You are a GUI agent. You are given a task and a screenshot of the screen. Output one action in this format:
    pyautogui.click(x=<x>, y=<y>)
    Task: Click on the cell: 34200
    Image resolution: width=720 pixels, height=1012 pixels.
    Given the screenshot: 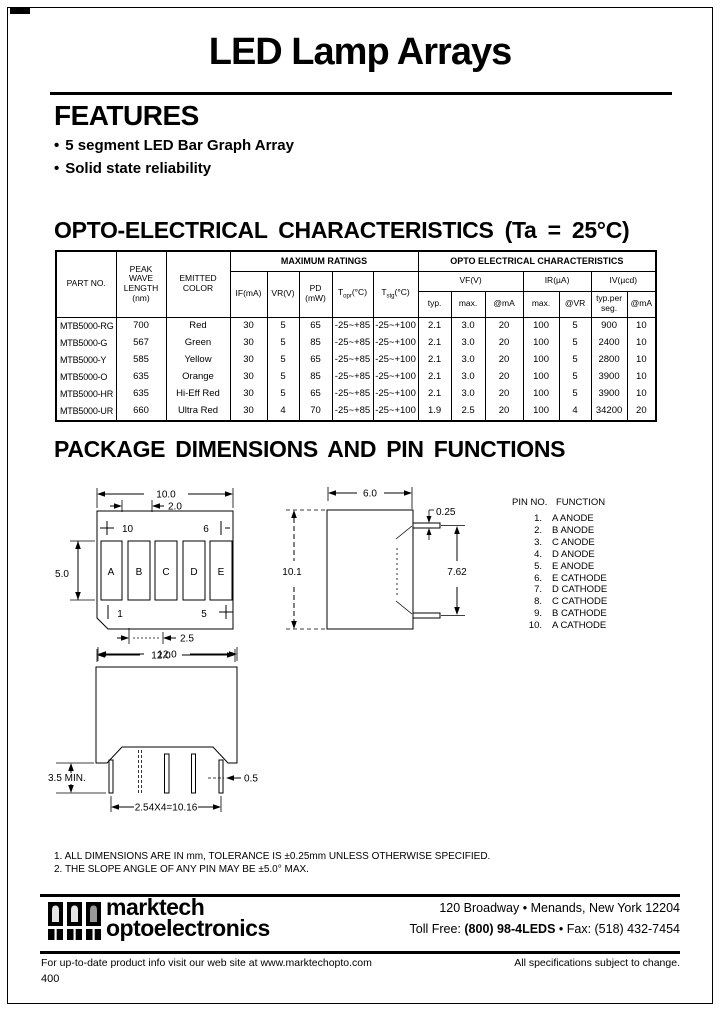 What is the action you would take?
    pyautogui.click(x=609, y=411)
    